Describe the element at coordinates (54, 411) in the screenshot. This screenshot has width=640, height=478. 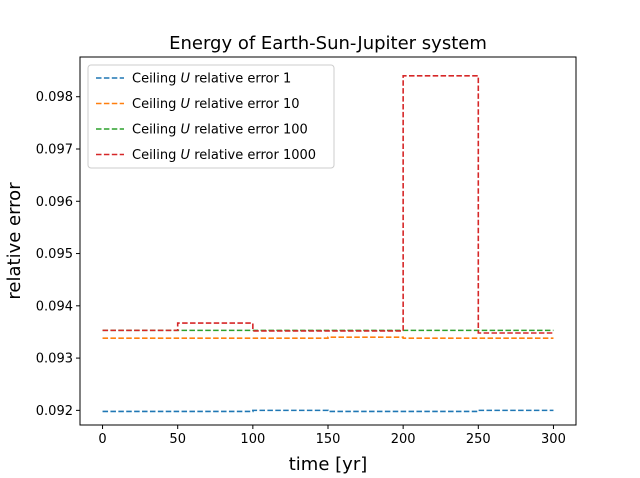
I see `y-tick-label: 0.092` at that location.